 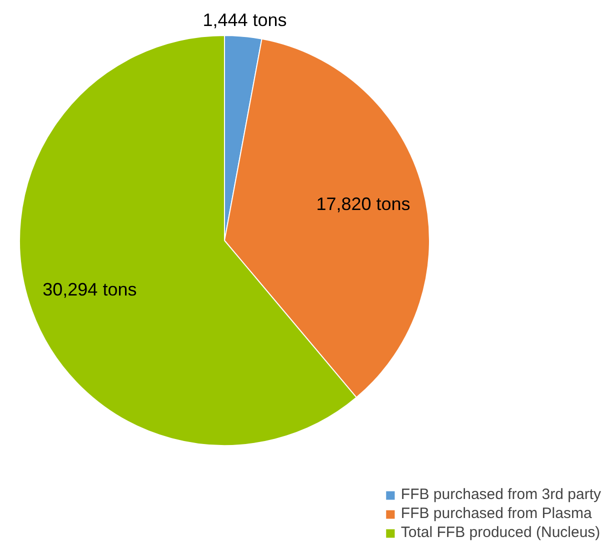 I want to click on legend-label: FFB purchased from 3rd party, so click(x=500, y=494).